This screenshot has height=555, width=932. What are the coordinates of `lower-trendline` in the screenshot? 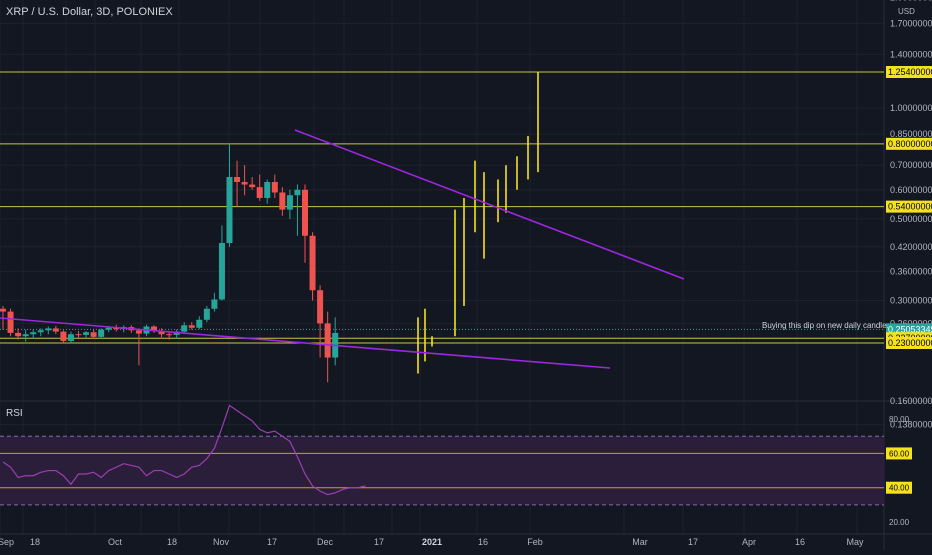 It's located at (305, 343).